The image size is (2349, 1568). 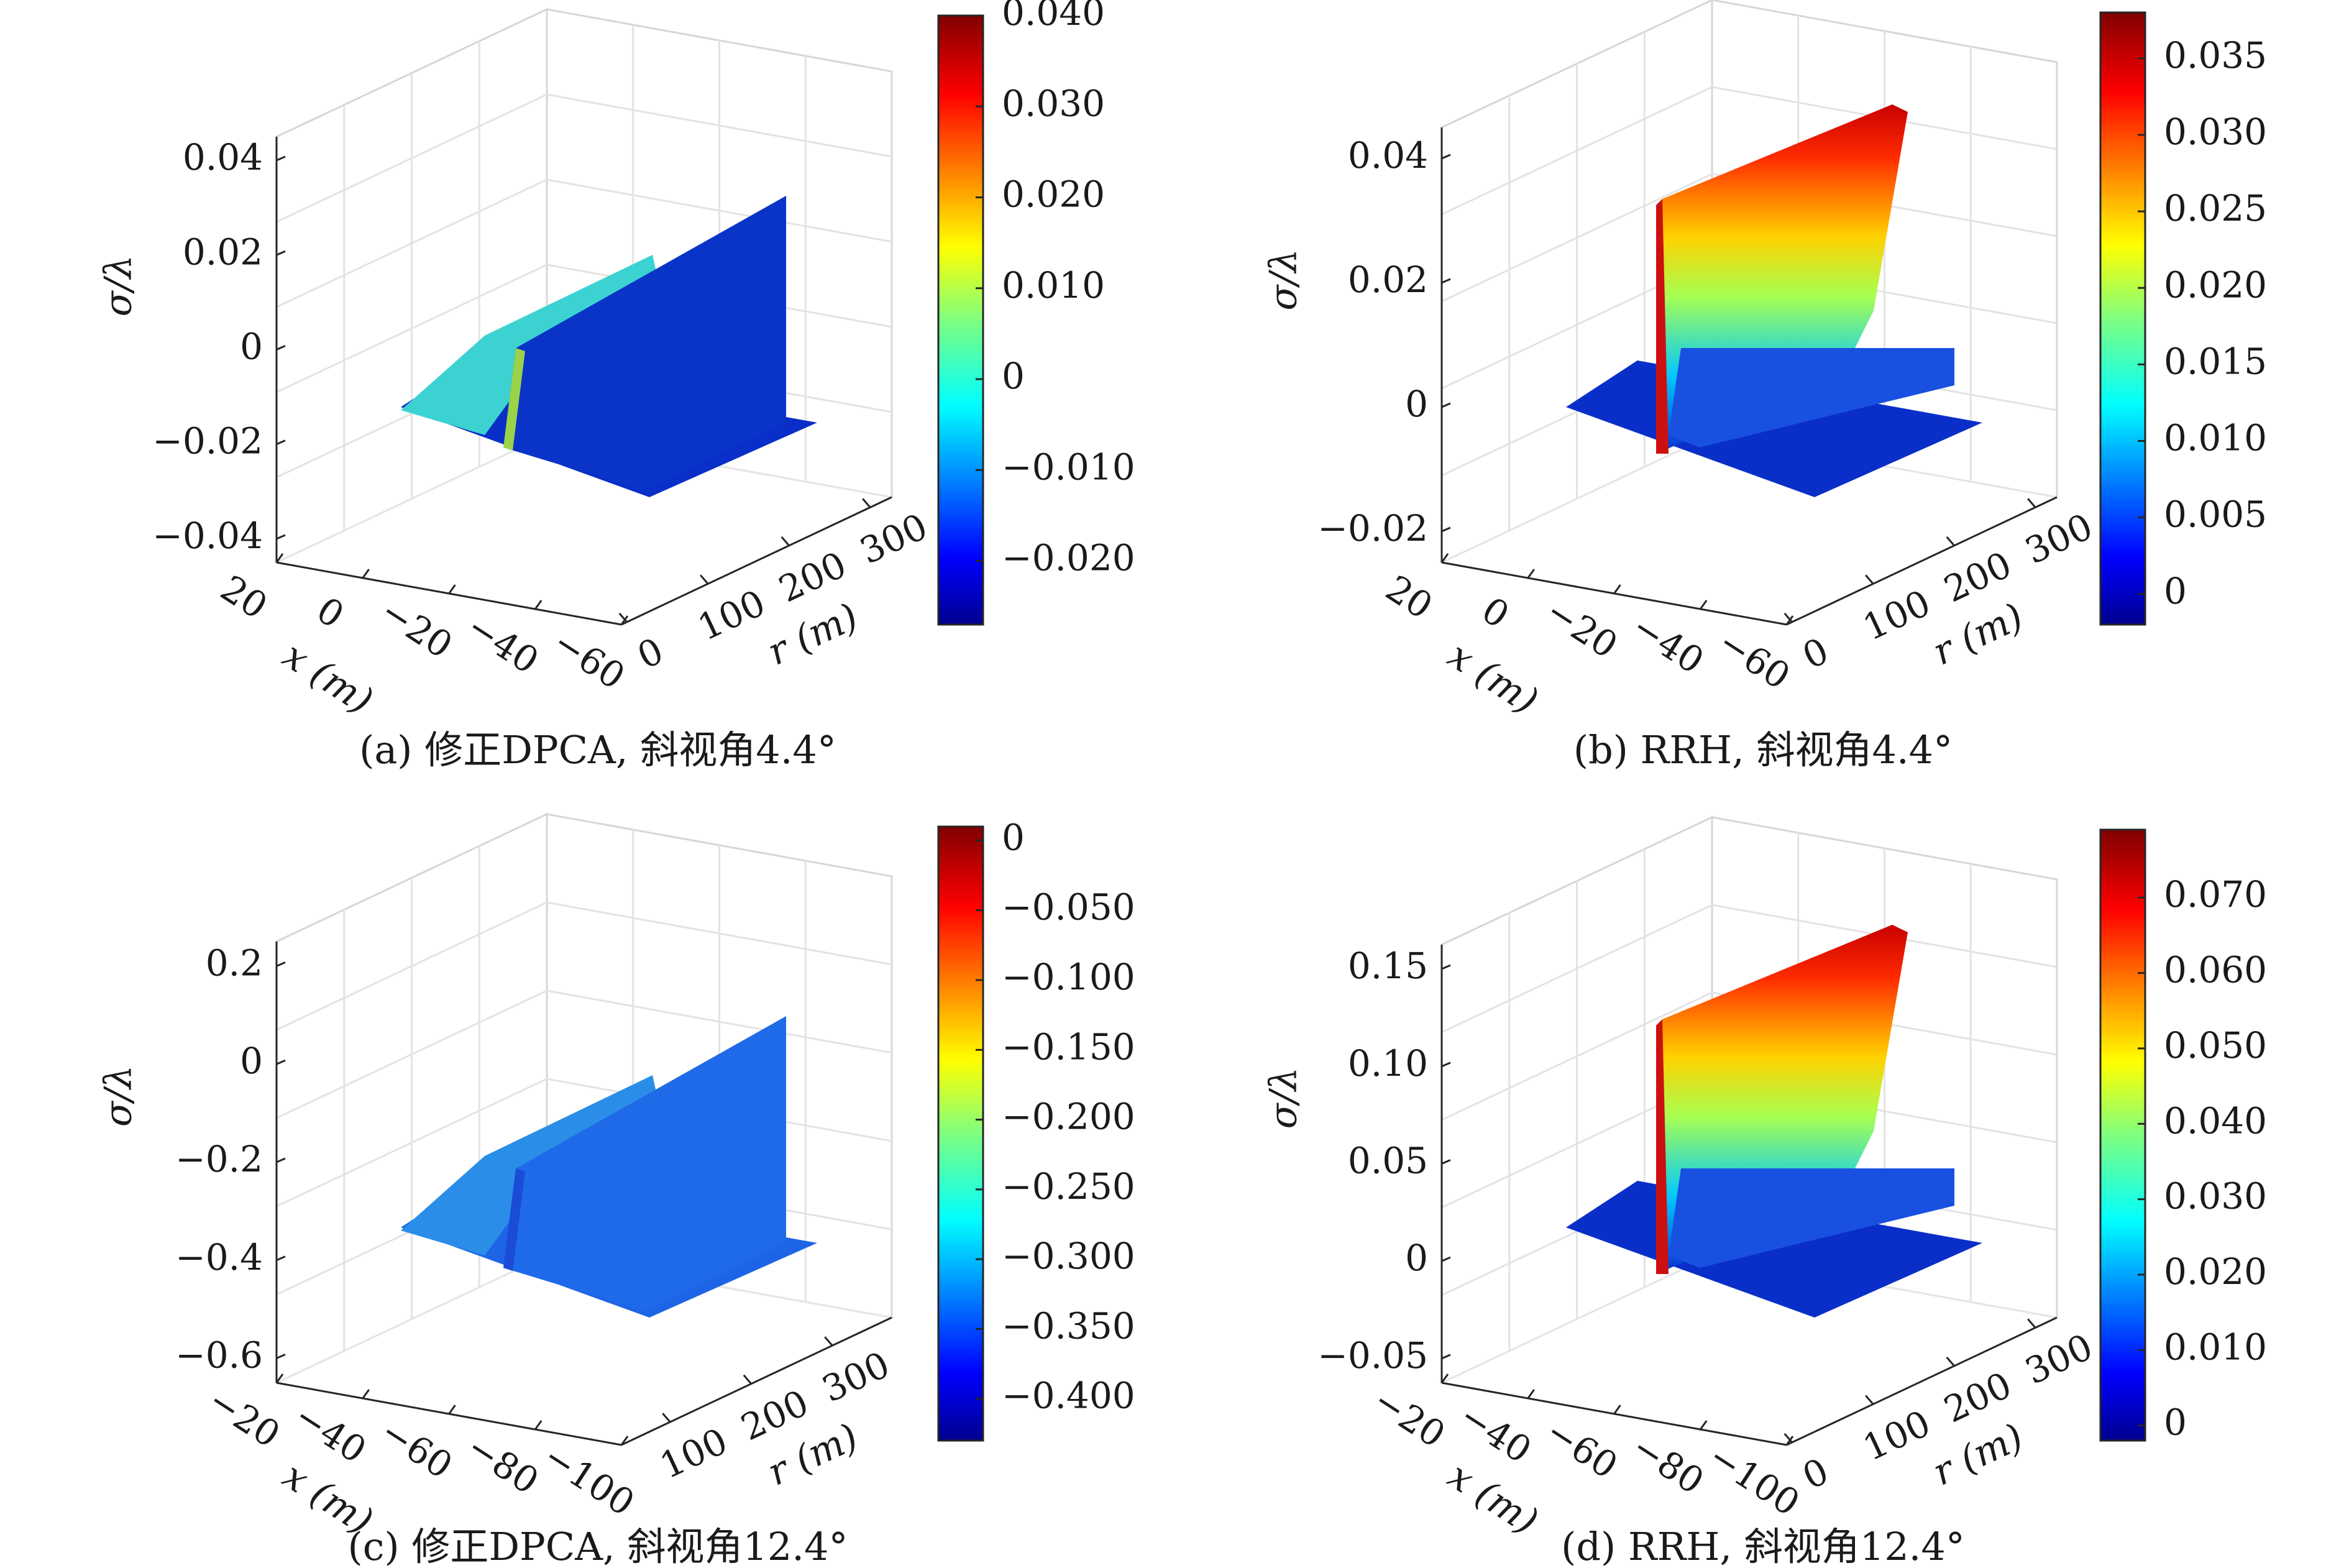 What do you see at coordinates (597, 750) in the screenshot?
I see `panel-caption: (a) 修正DPCA, 斜视角4.4°` at bounding box center [597, 750].